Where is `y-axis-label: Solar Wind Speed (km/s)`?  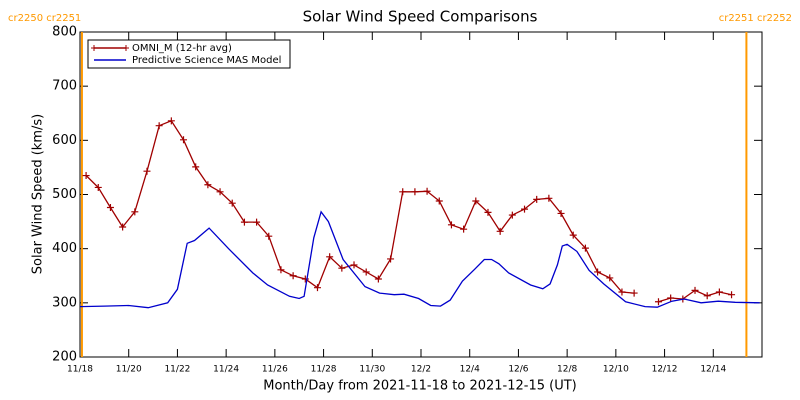 y-axis-label: Solar Wind Speed (km/s) is located at coordinates (38, 194).